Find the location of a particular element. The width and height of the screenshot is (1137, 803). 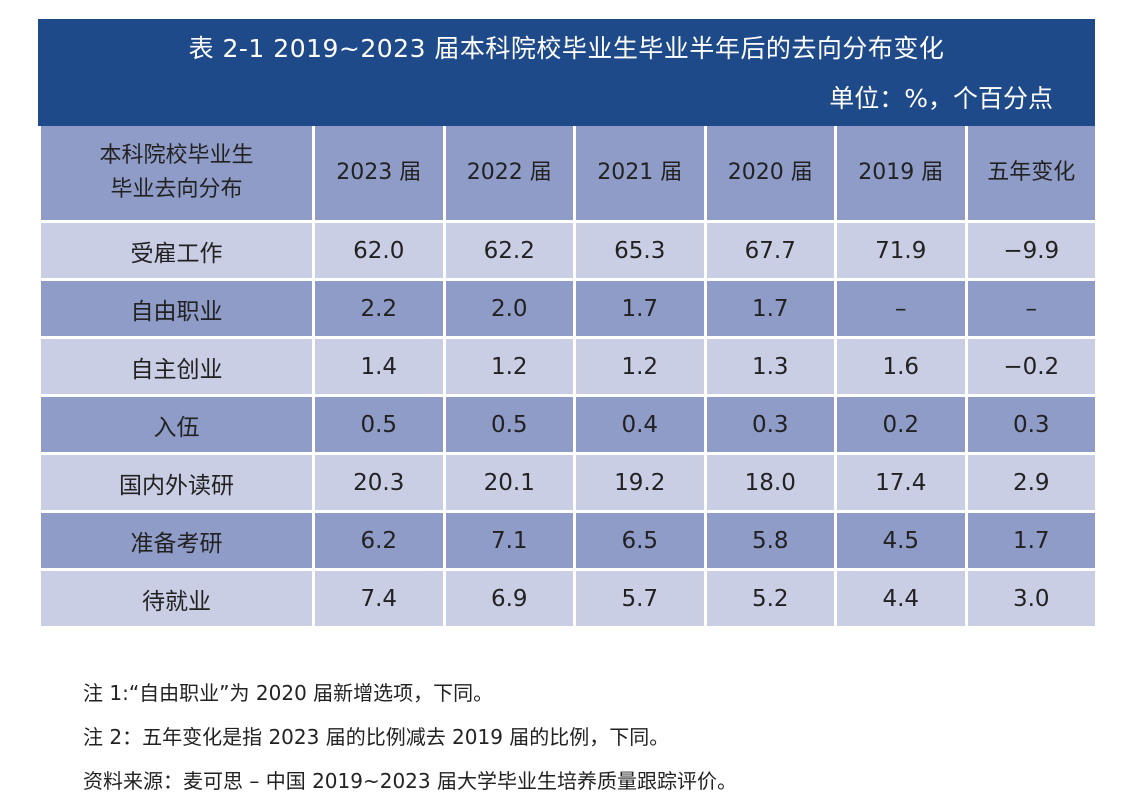

cell-five-year-change: – is located at coordinates (1031, 308).